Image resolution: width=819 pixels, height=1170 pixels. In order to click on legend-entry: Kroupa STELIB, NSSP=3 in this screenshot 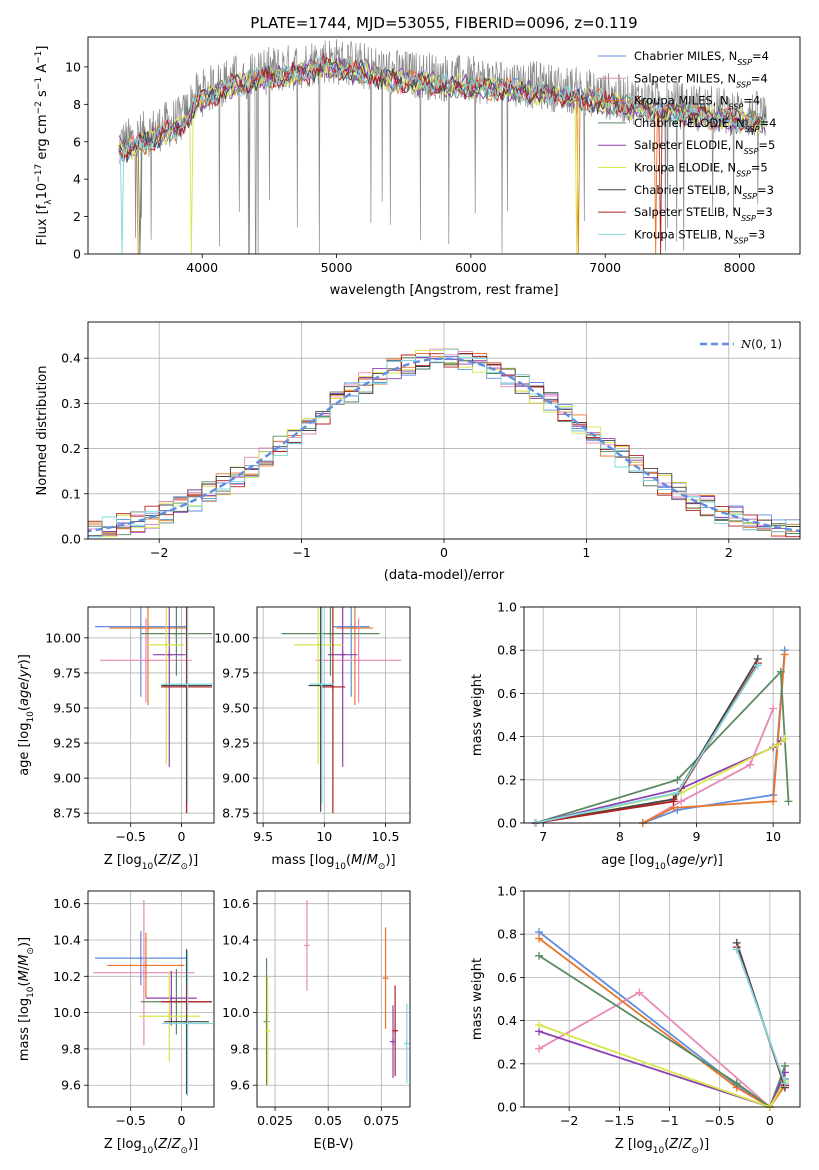, I will do `click(699, 236)`.